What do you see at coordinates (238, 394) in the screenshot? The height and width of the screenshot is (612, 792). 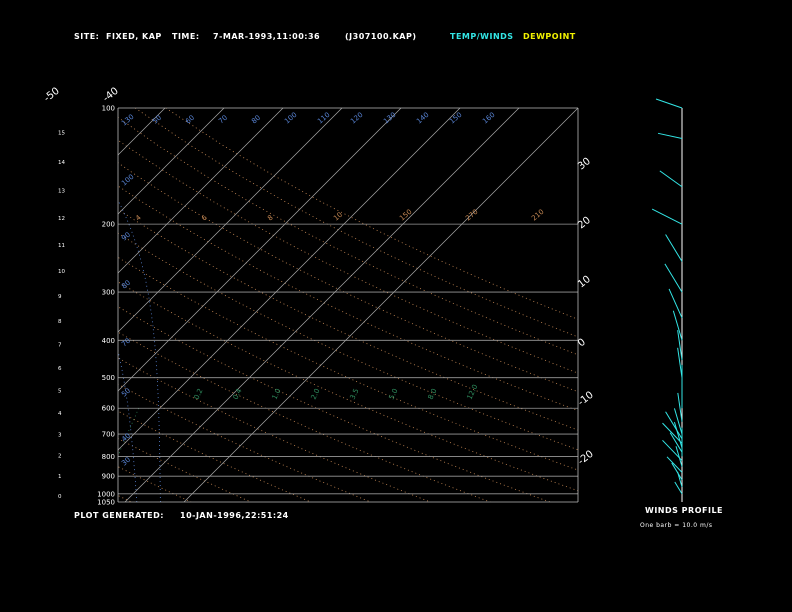 I see `mixing-ratio-label: 0.4` at bounding box center [238, 394].